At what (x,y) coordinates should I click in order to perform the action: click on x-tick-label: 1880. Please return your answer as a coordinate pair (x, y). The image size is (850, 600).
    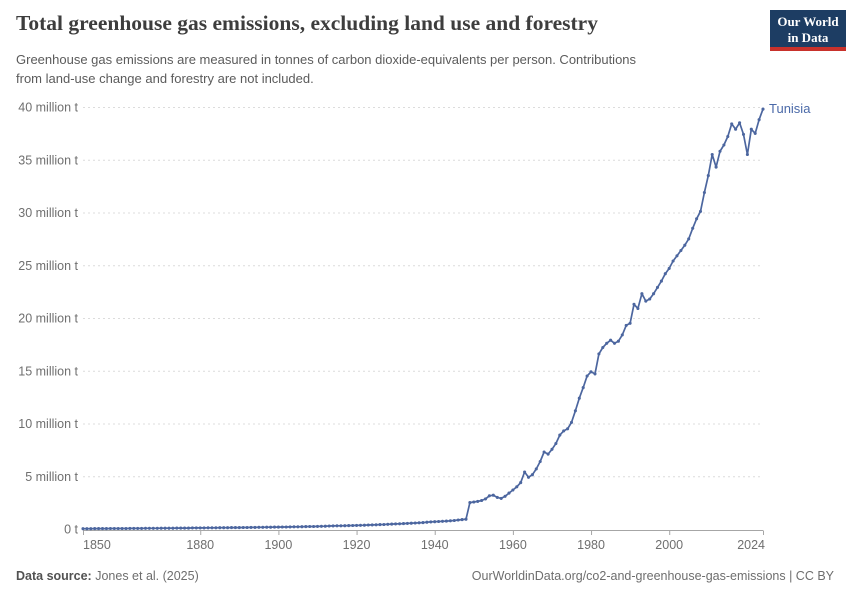
    Looking at the image, I should click on (200, 545).